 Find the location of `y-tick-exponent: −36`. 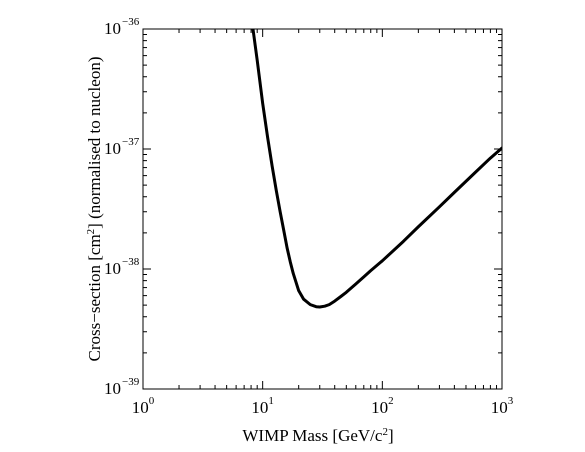

y-tick-exponent: −36 is located at coordinates (131, 22).